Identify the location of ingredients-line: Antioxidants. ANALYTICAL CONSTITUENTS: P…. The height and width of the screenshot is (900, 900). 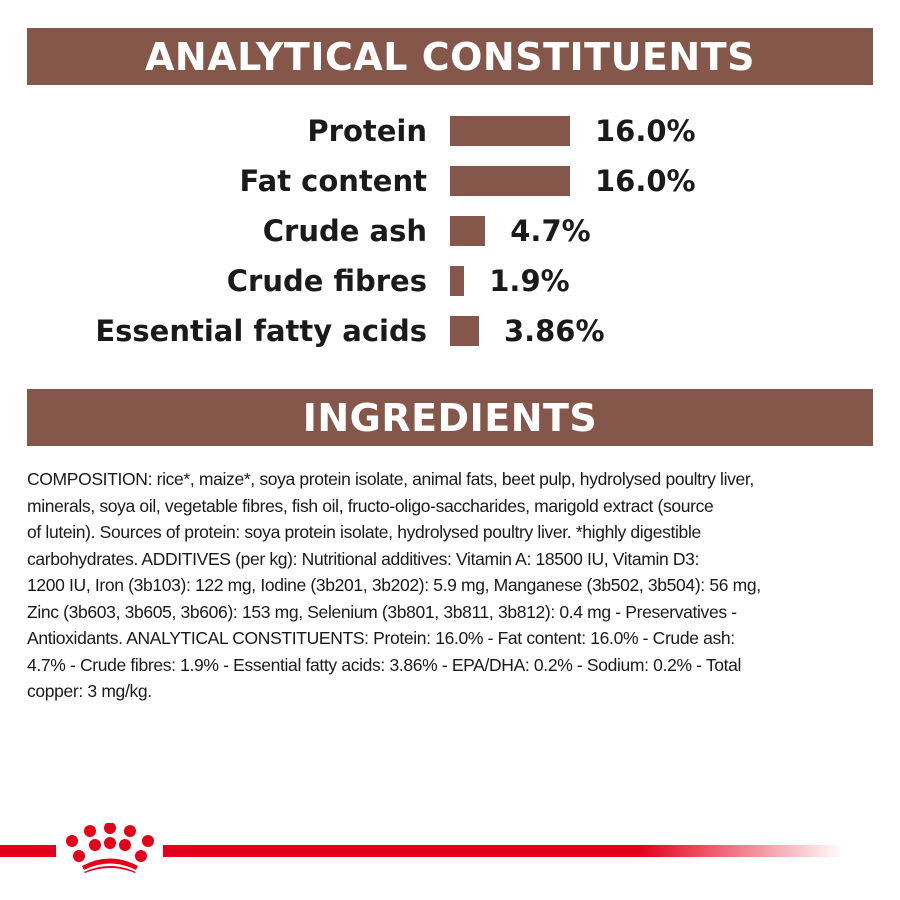
(381, 638).